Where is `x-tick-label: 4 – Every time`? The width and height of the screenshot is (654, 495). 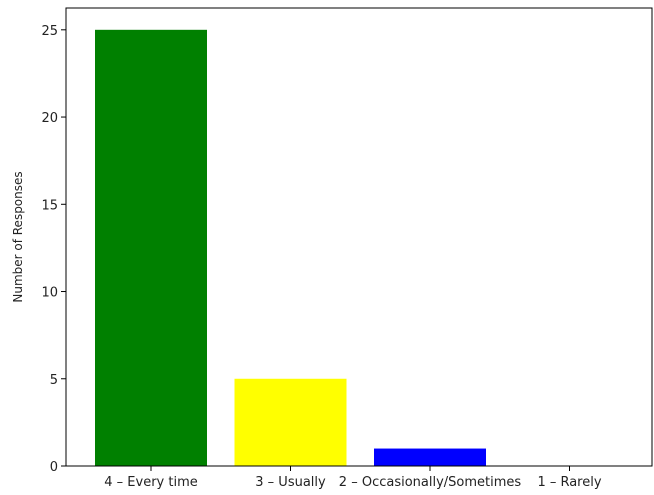 x-tick-label: 4 – Every time is located at coordinates (150, 482).